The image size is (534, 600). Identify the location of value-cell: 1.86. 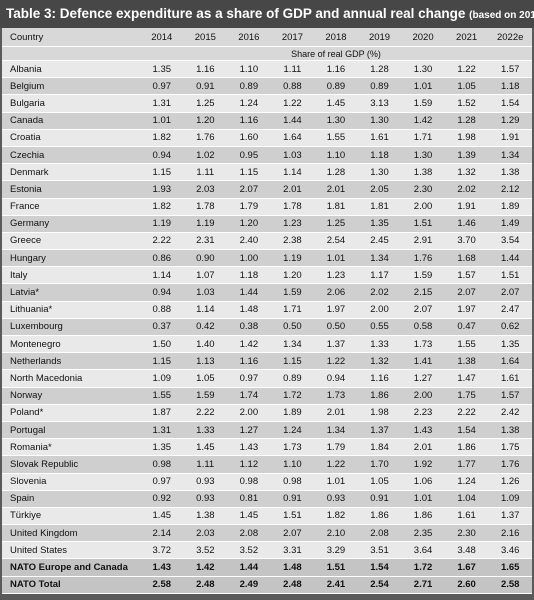
(466, 447).